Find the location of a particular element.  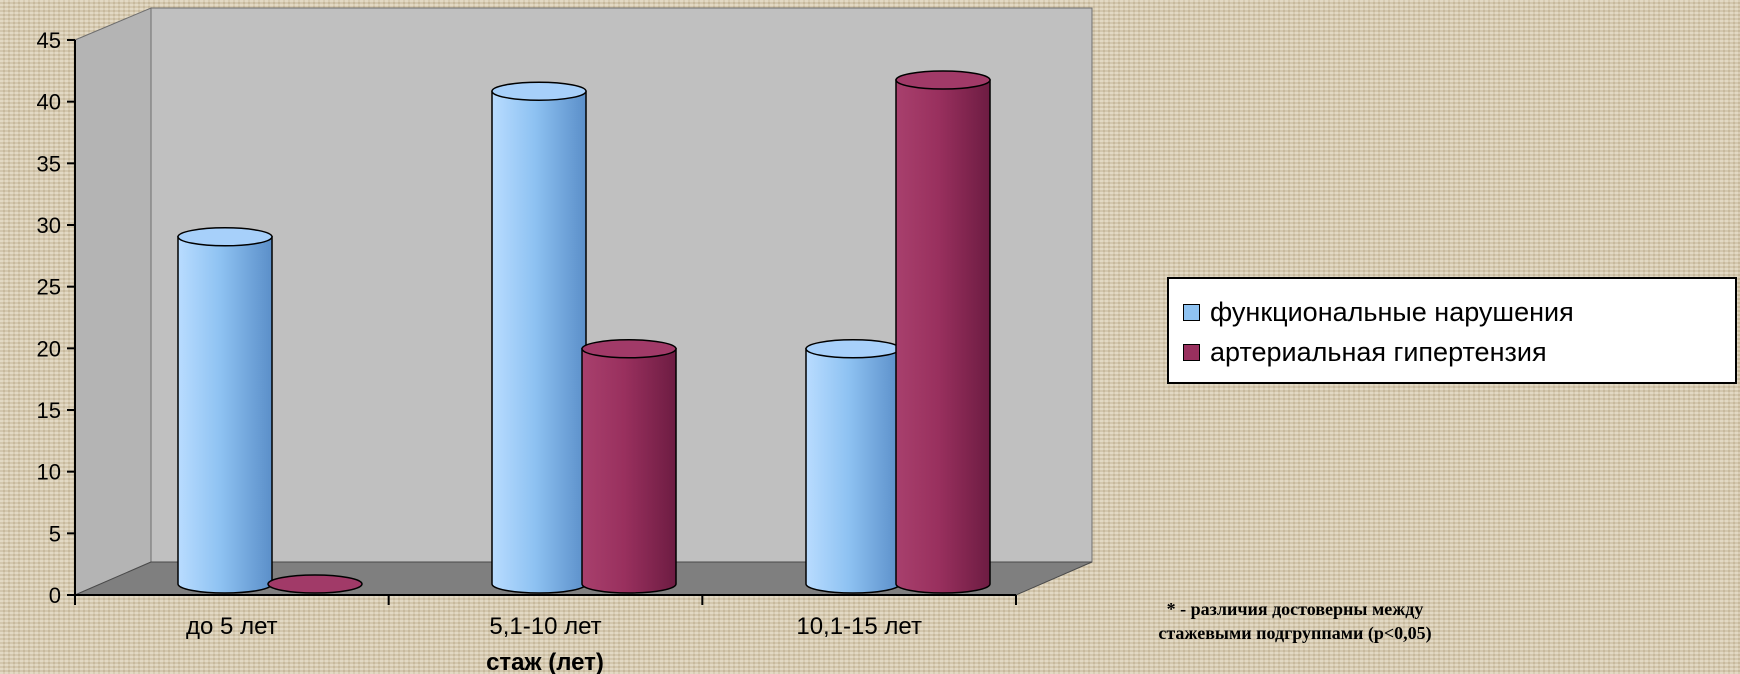

y-tick-label: 0 is located at coordinates (55, 595).